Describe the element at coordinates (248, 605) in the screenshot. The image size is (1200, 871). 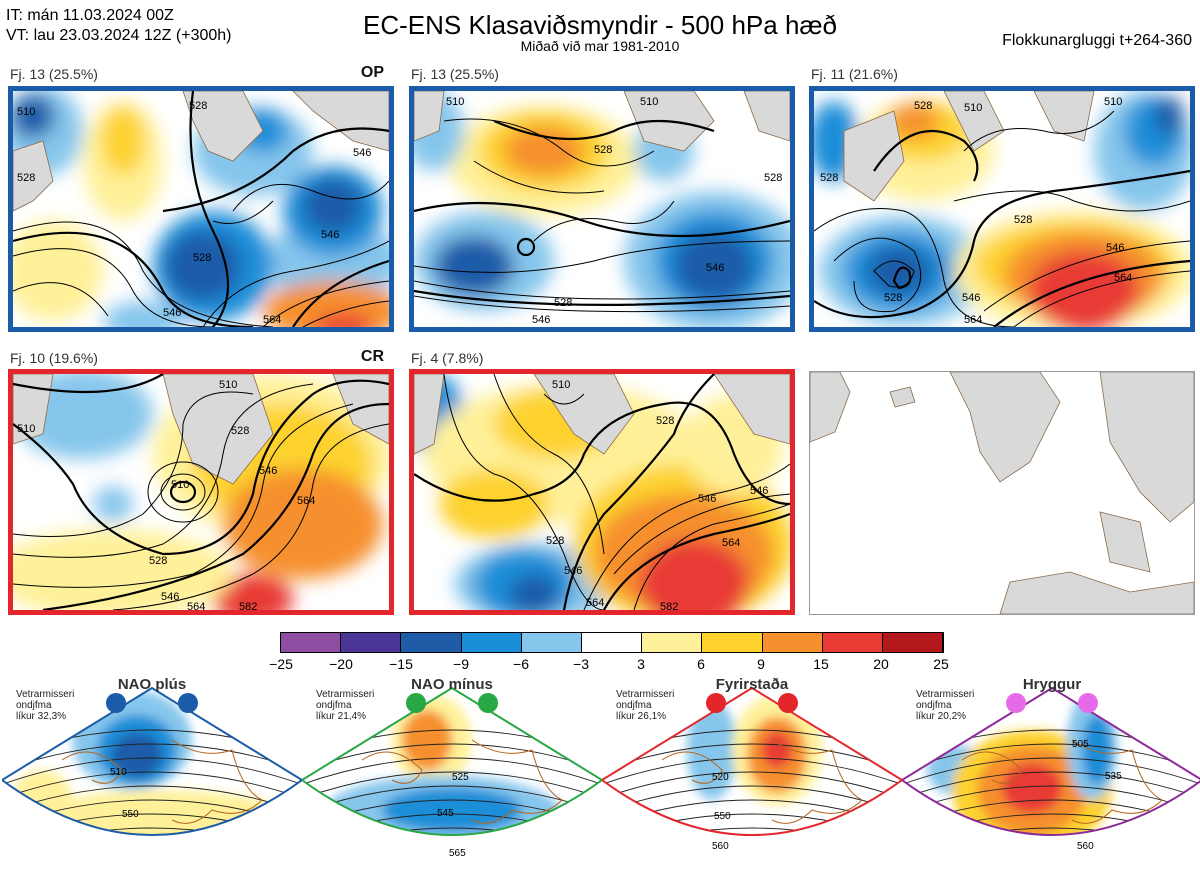
I see `contour-label: 582` at that location.